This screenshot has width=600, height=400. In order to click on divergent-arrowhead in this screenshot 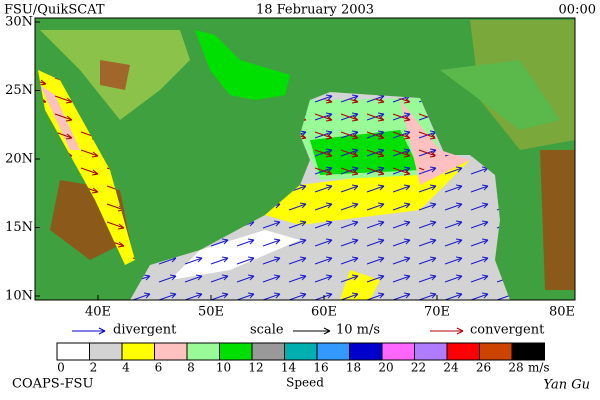, I will do `click(102, 331)`.